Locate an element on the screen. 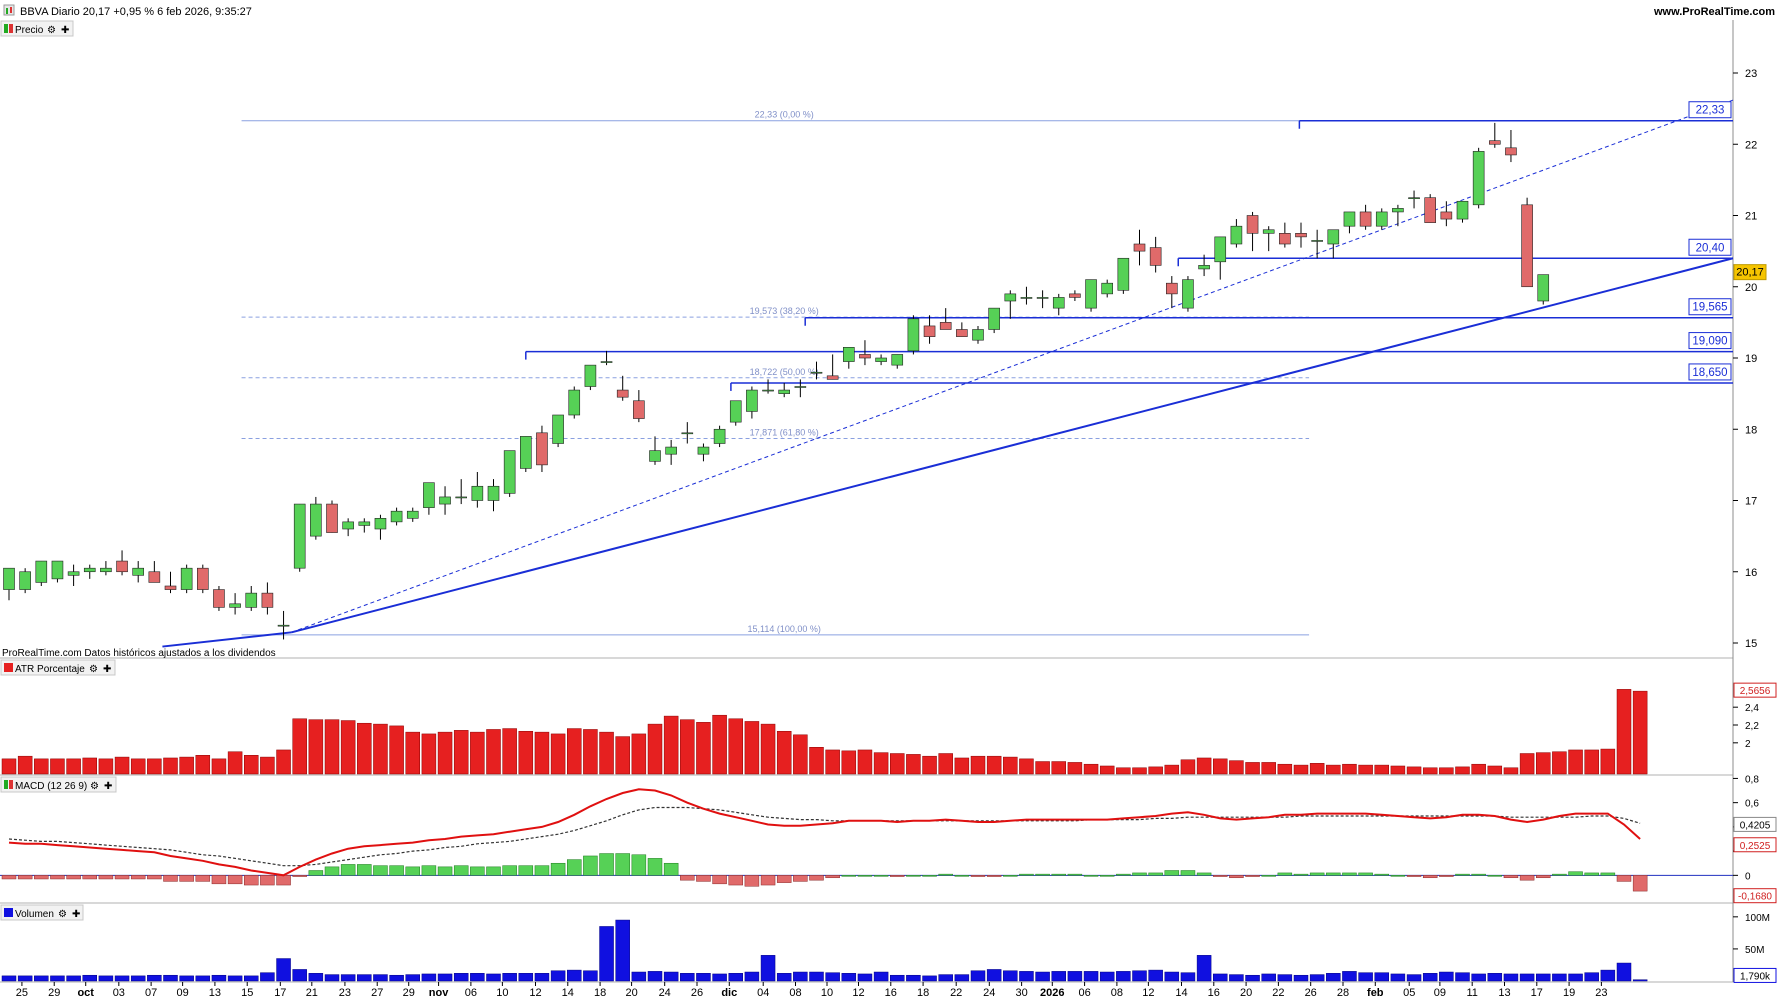 The width and height of the screenshot is (1778, 1005). time-axis-tick-label: 20 is located at coordinates (631, 993).